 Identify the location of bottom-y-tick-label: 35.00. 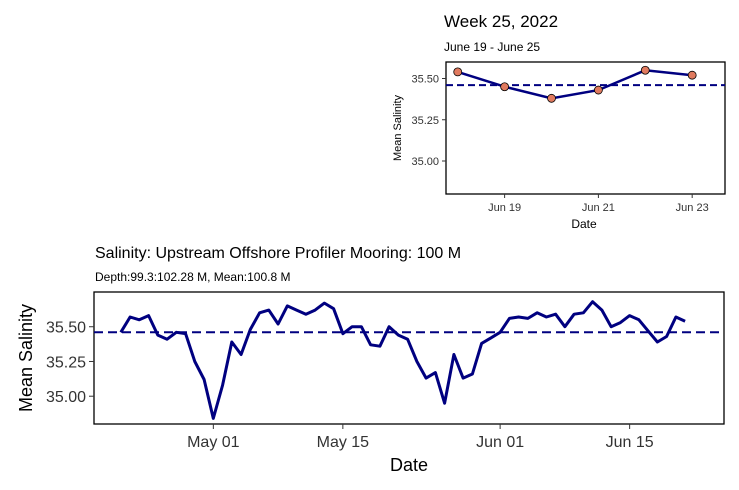
(66, 397).